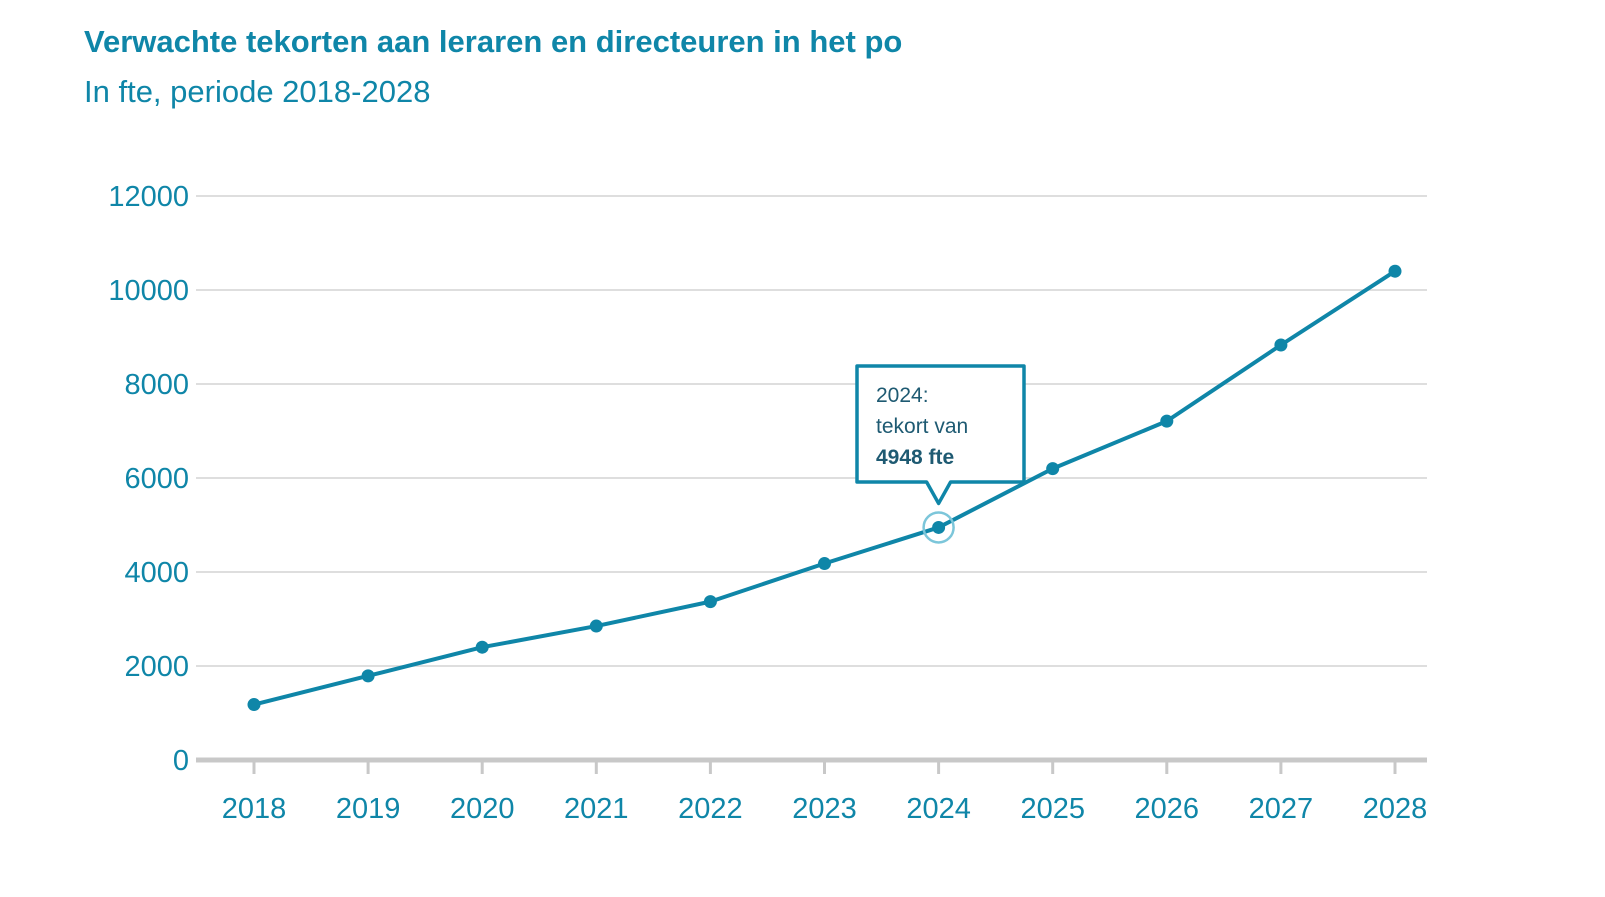 This screenshot has height=897, width=1605. Describe the element at coordinates (1052, 809) in the screenshot. I see `x-tick-label: 2025` at that location.